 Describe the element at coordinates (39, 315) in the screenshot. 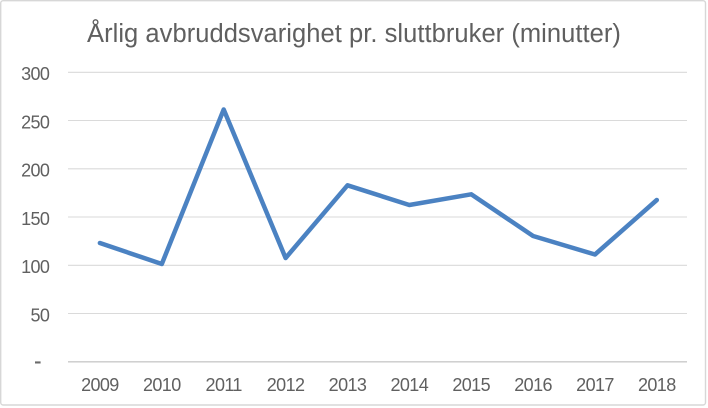

I see `svg-text: 50` at that location.